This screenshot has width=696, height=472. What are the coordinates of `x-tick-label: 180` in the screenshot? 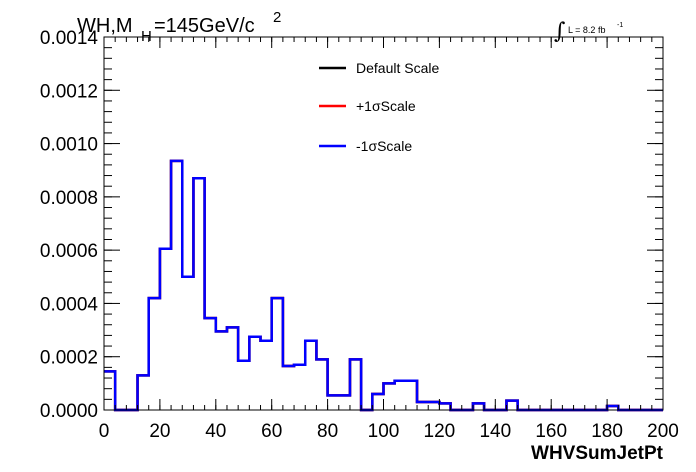 It's located at (607, 431).